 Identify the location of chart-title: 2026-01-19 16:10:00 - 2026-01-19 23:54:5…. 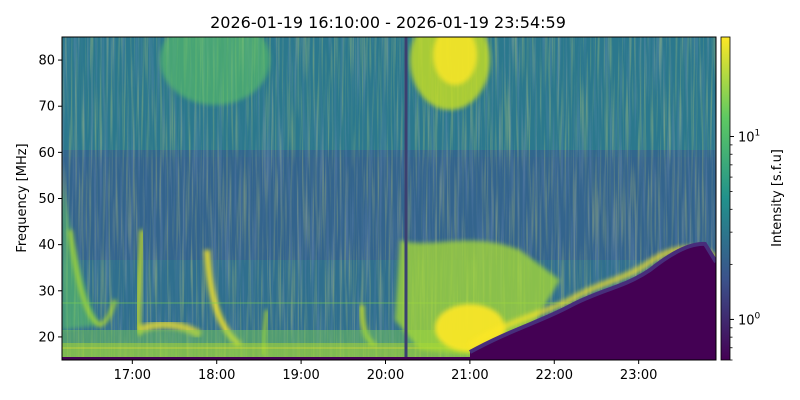
(388, 22).